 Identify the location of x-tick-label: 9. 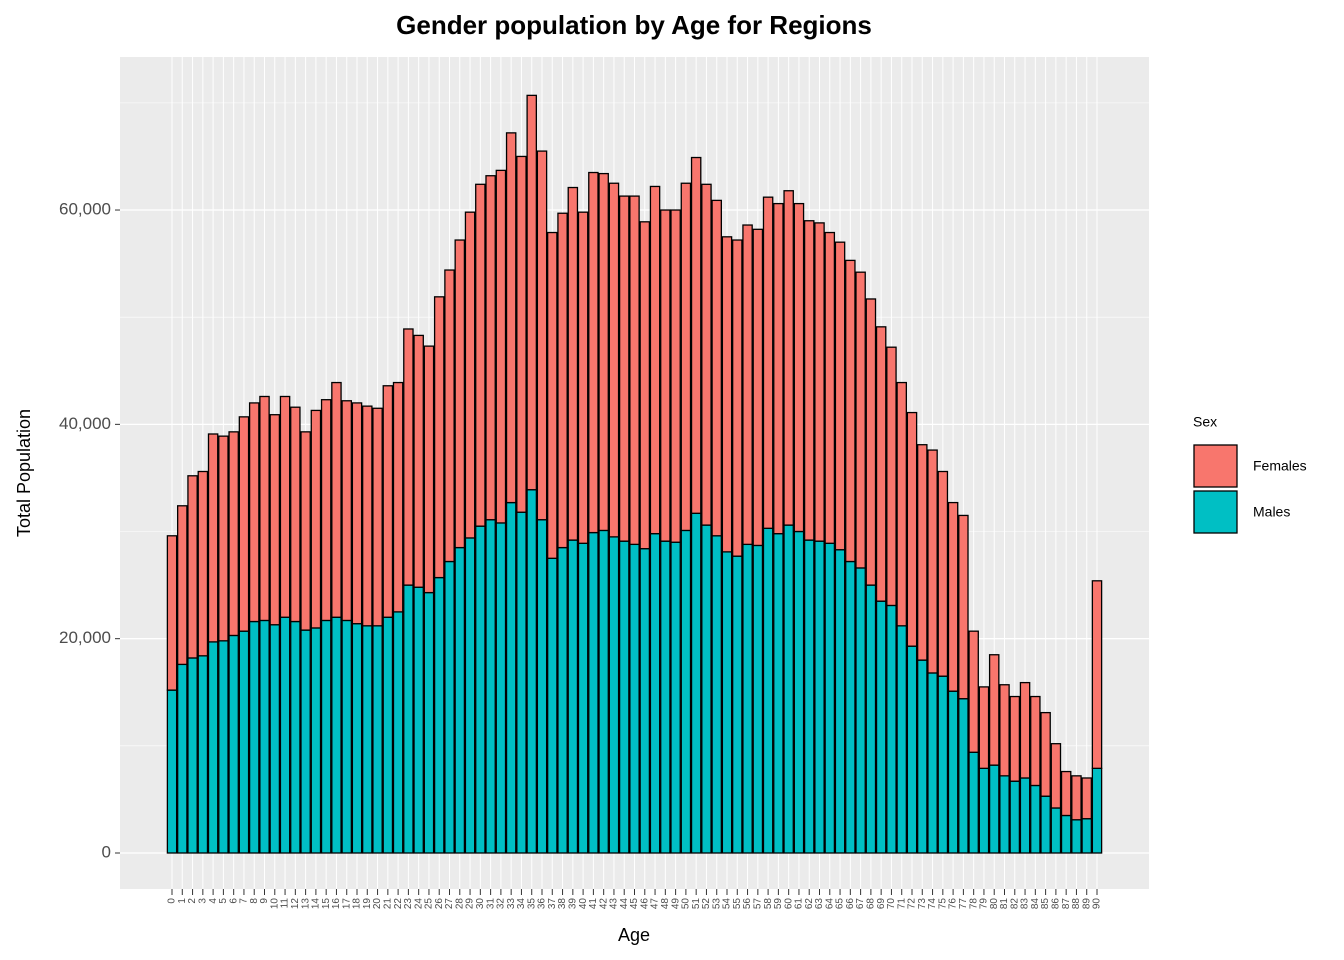
(264, 901).